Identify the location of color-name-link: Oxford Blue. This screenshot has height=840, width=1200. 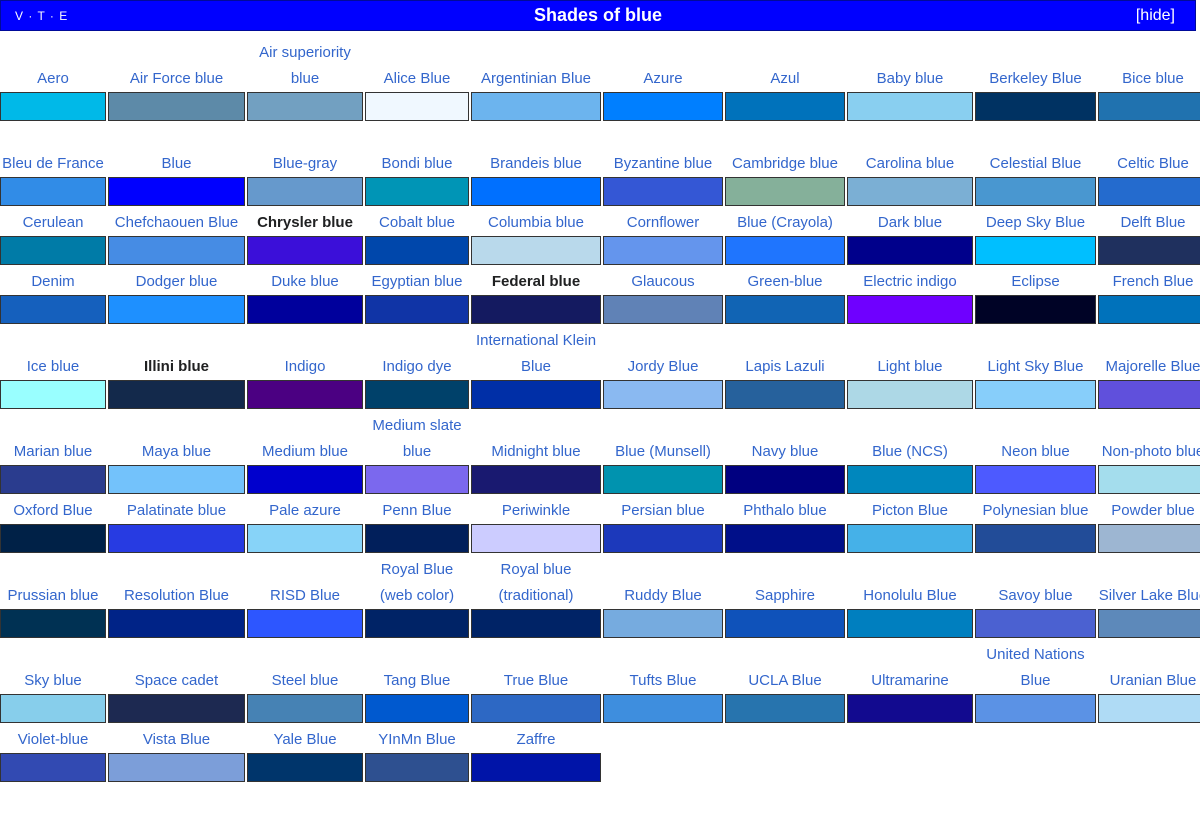
(53, 510).